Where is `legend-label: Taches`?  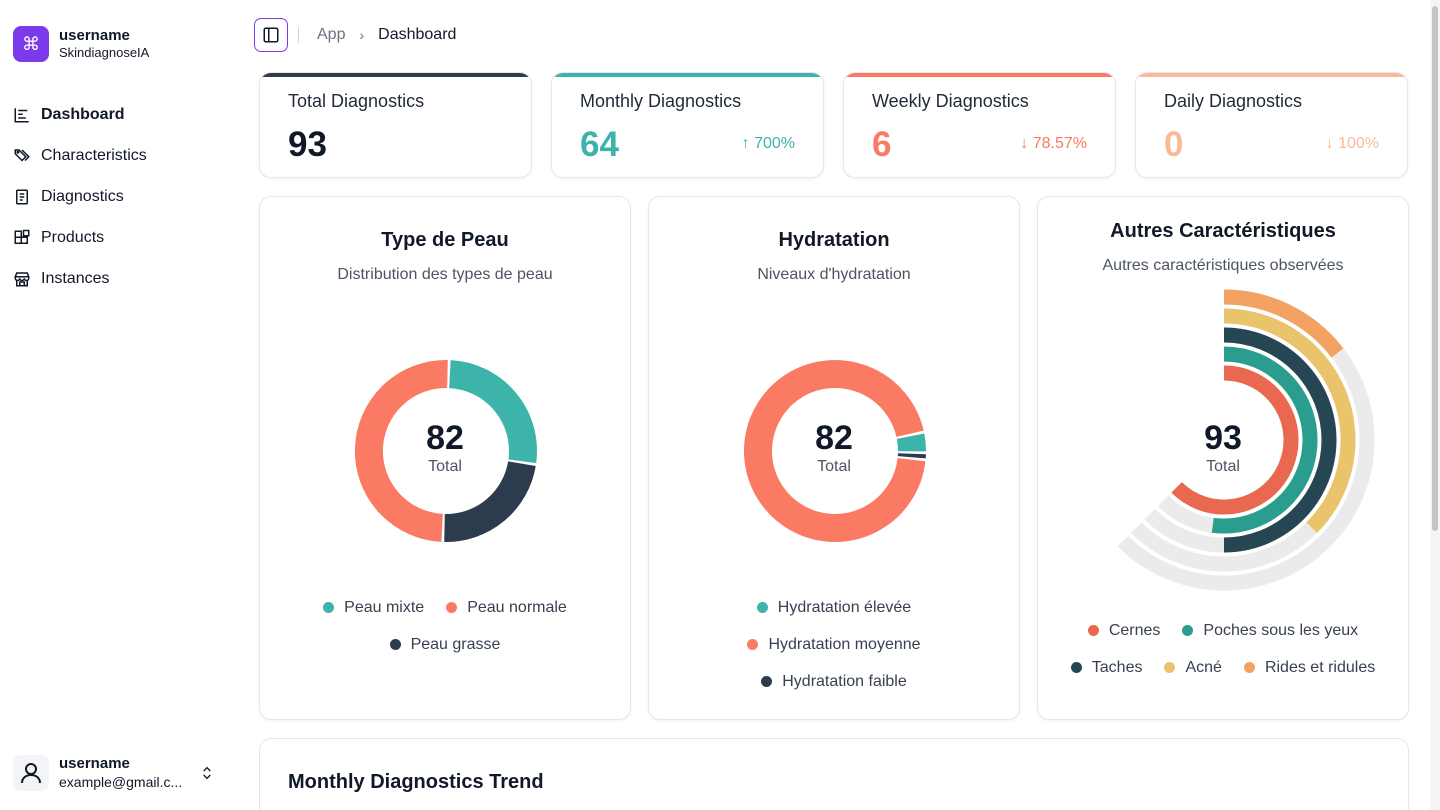 legend-label: Taches is located at coordinates (1117, 667).